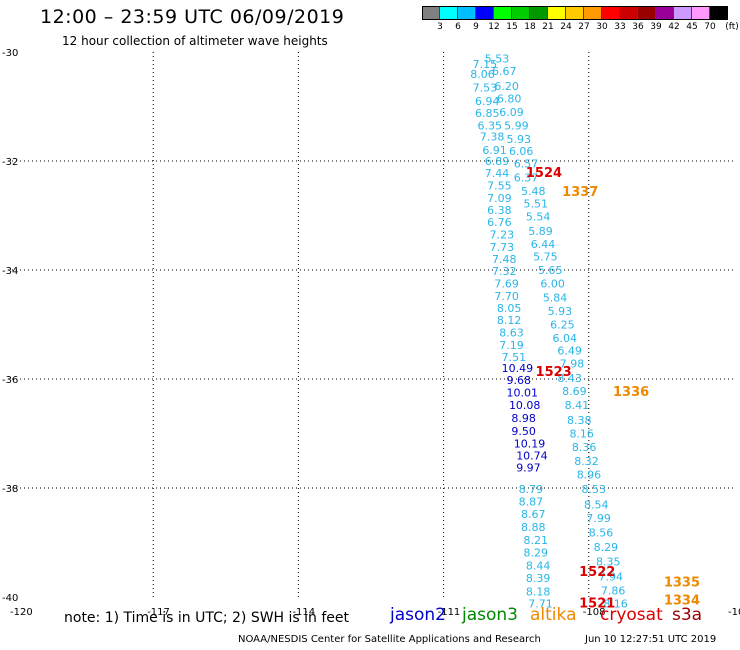 The height and width of the screenshot is (650, 740). What do you see at coordinates (528, 467) in the screenshot?
I see `swh-value-label: 9.97` at bounding box center [528, 467].